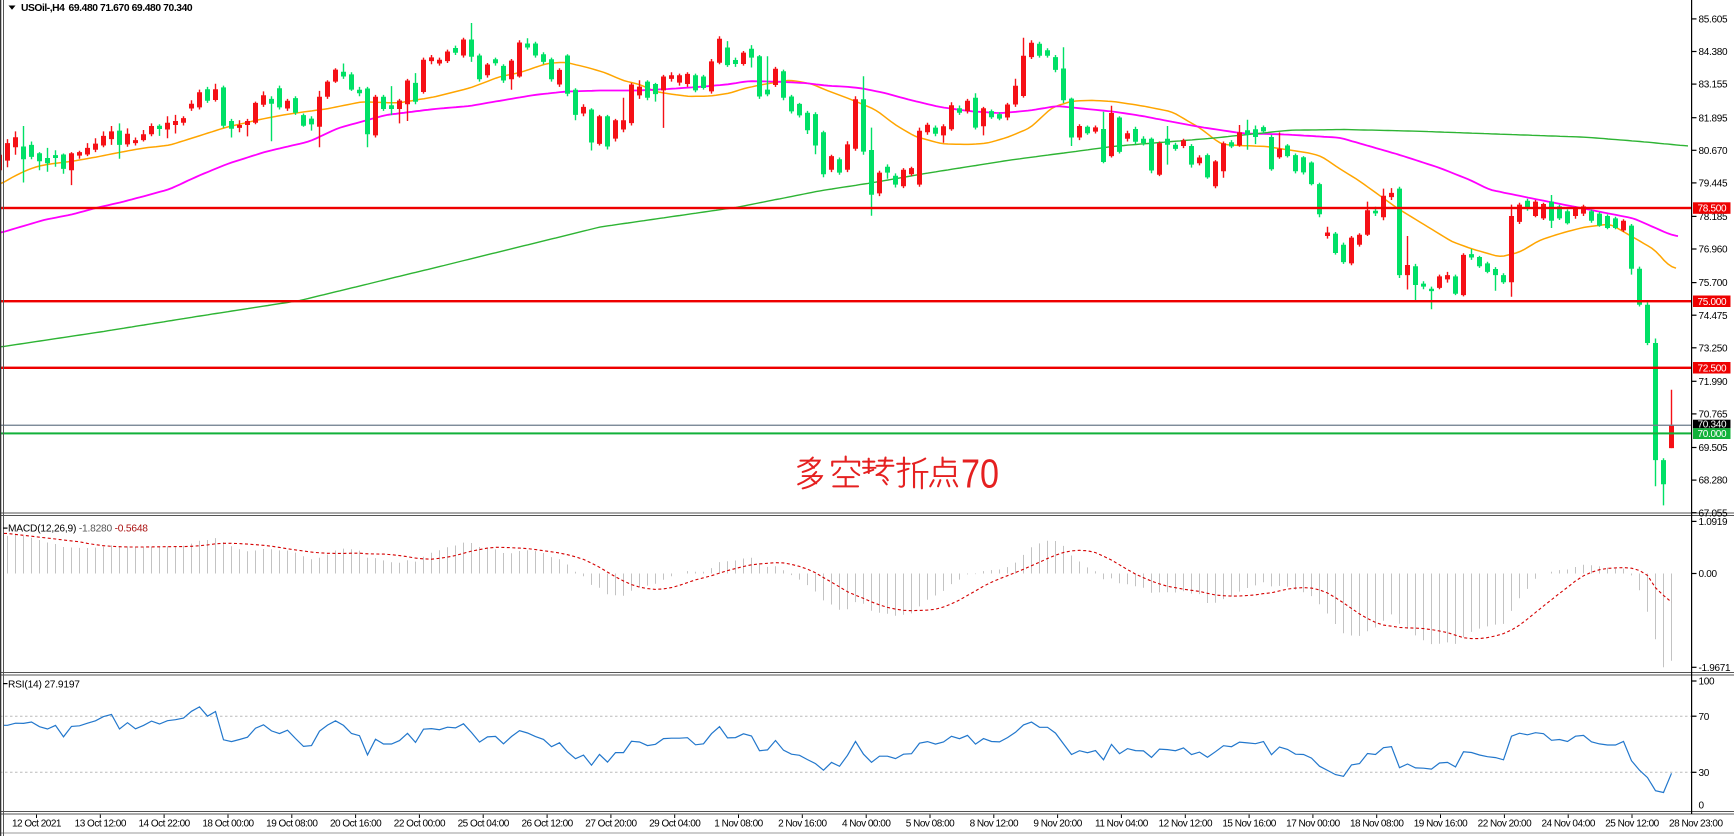 The width and height of the screenshot is (1734, 836). Describe the element at coordinates (164, 824) in the screenshot. I see `svg-text: 14 Oct 22:00` at that location.